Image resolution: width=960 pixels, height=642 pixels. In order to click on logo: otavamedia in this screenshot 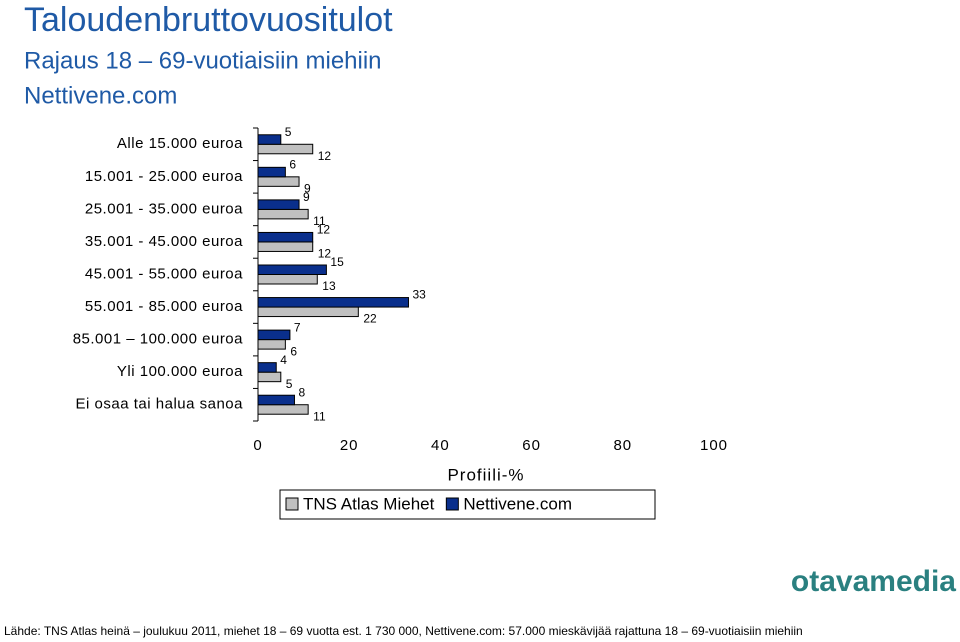, I will do `click(873, 581)`.